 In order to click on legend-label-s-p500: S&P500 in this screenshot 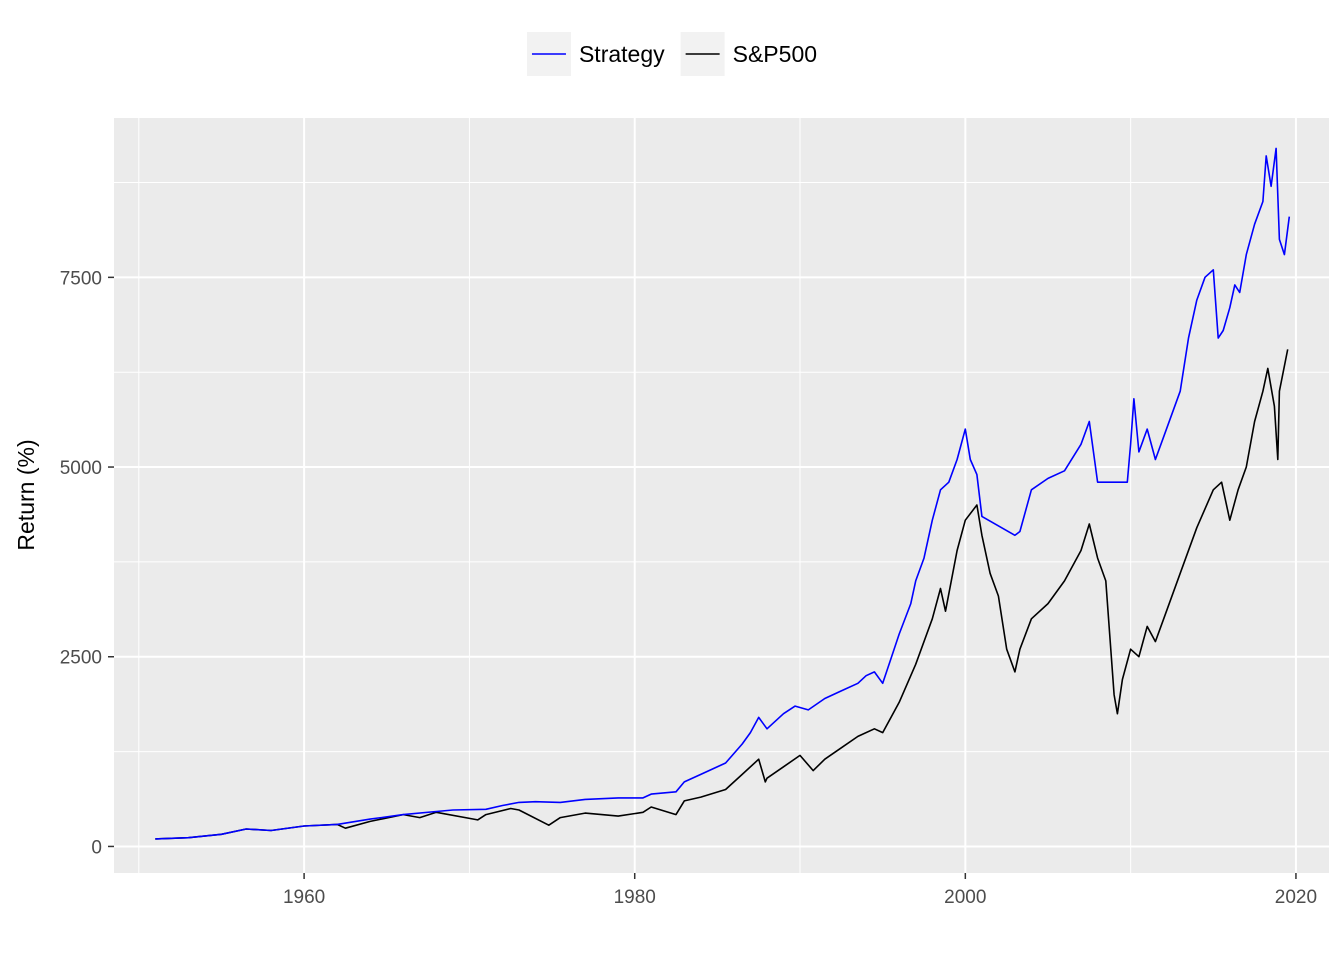, I will do `click(775, 54)`.